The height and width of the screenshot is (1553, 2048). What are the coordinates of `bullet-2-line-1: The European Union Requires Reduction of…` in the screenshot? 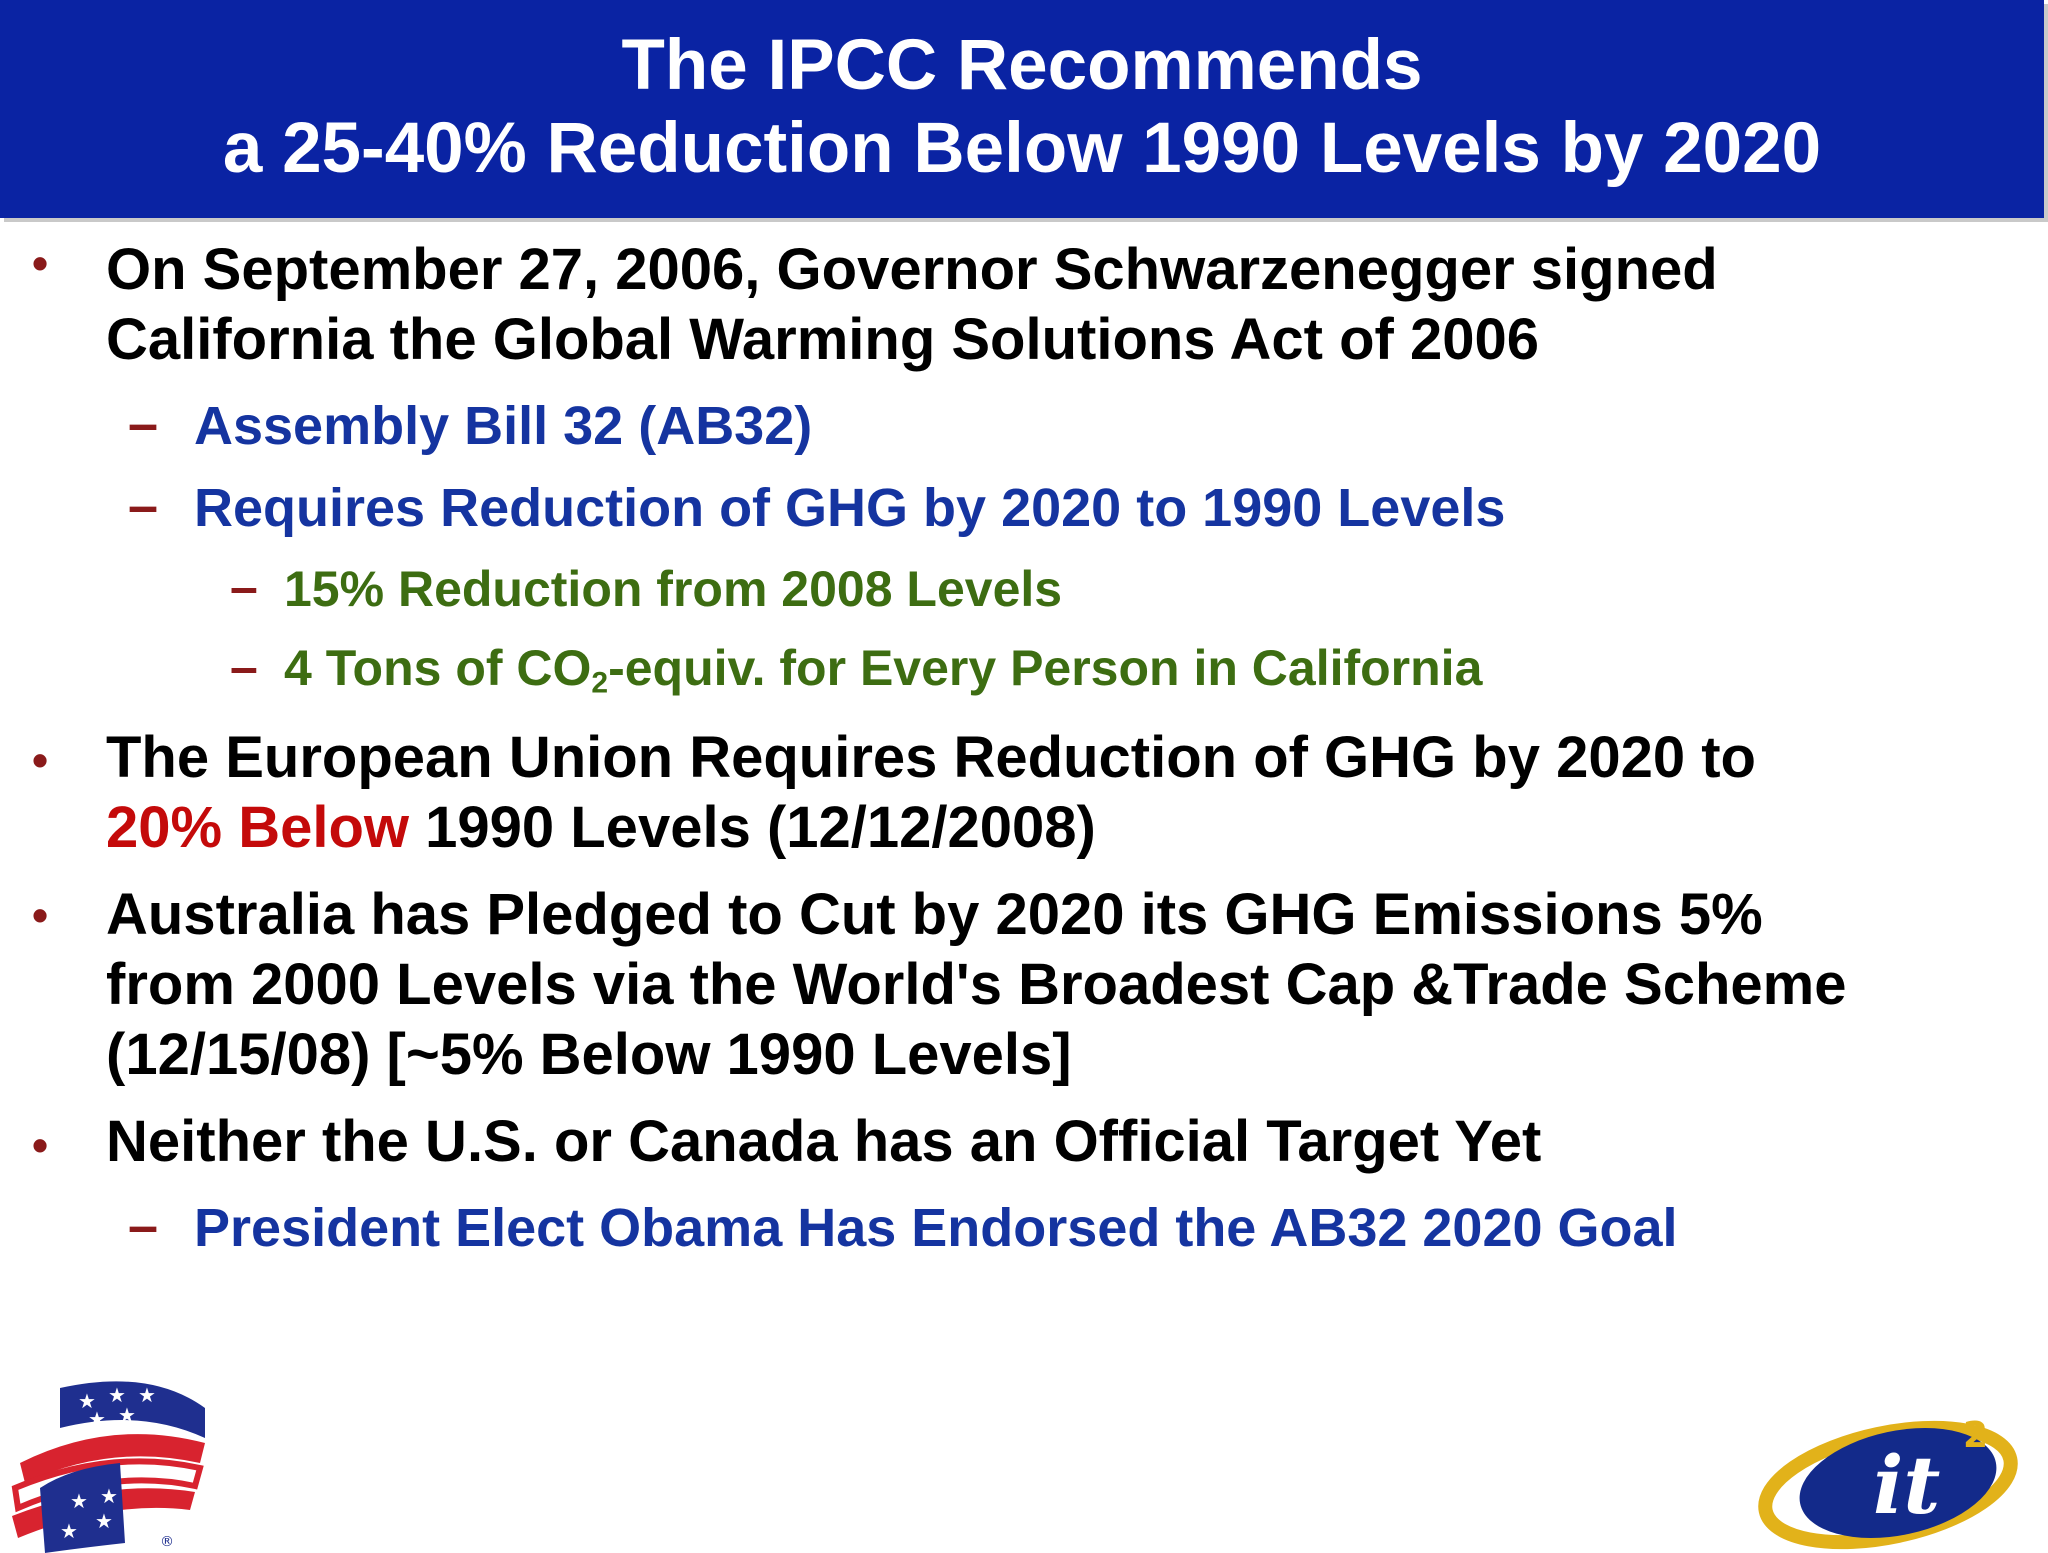 It's located at (931, 757).